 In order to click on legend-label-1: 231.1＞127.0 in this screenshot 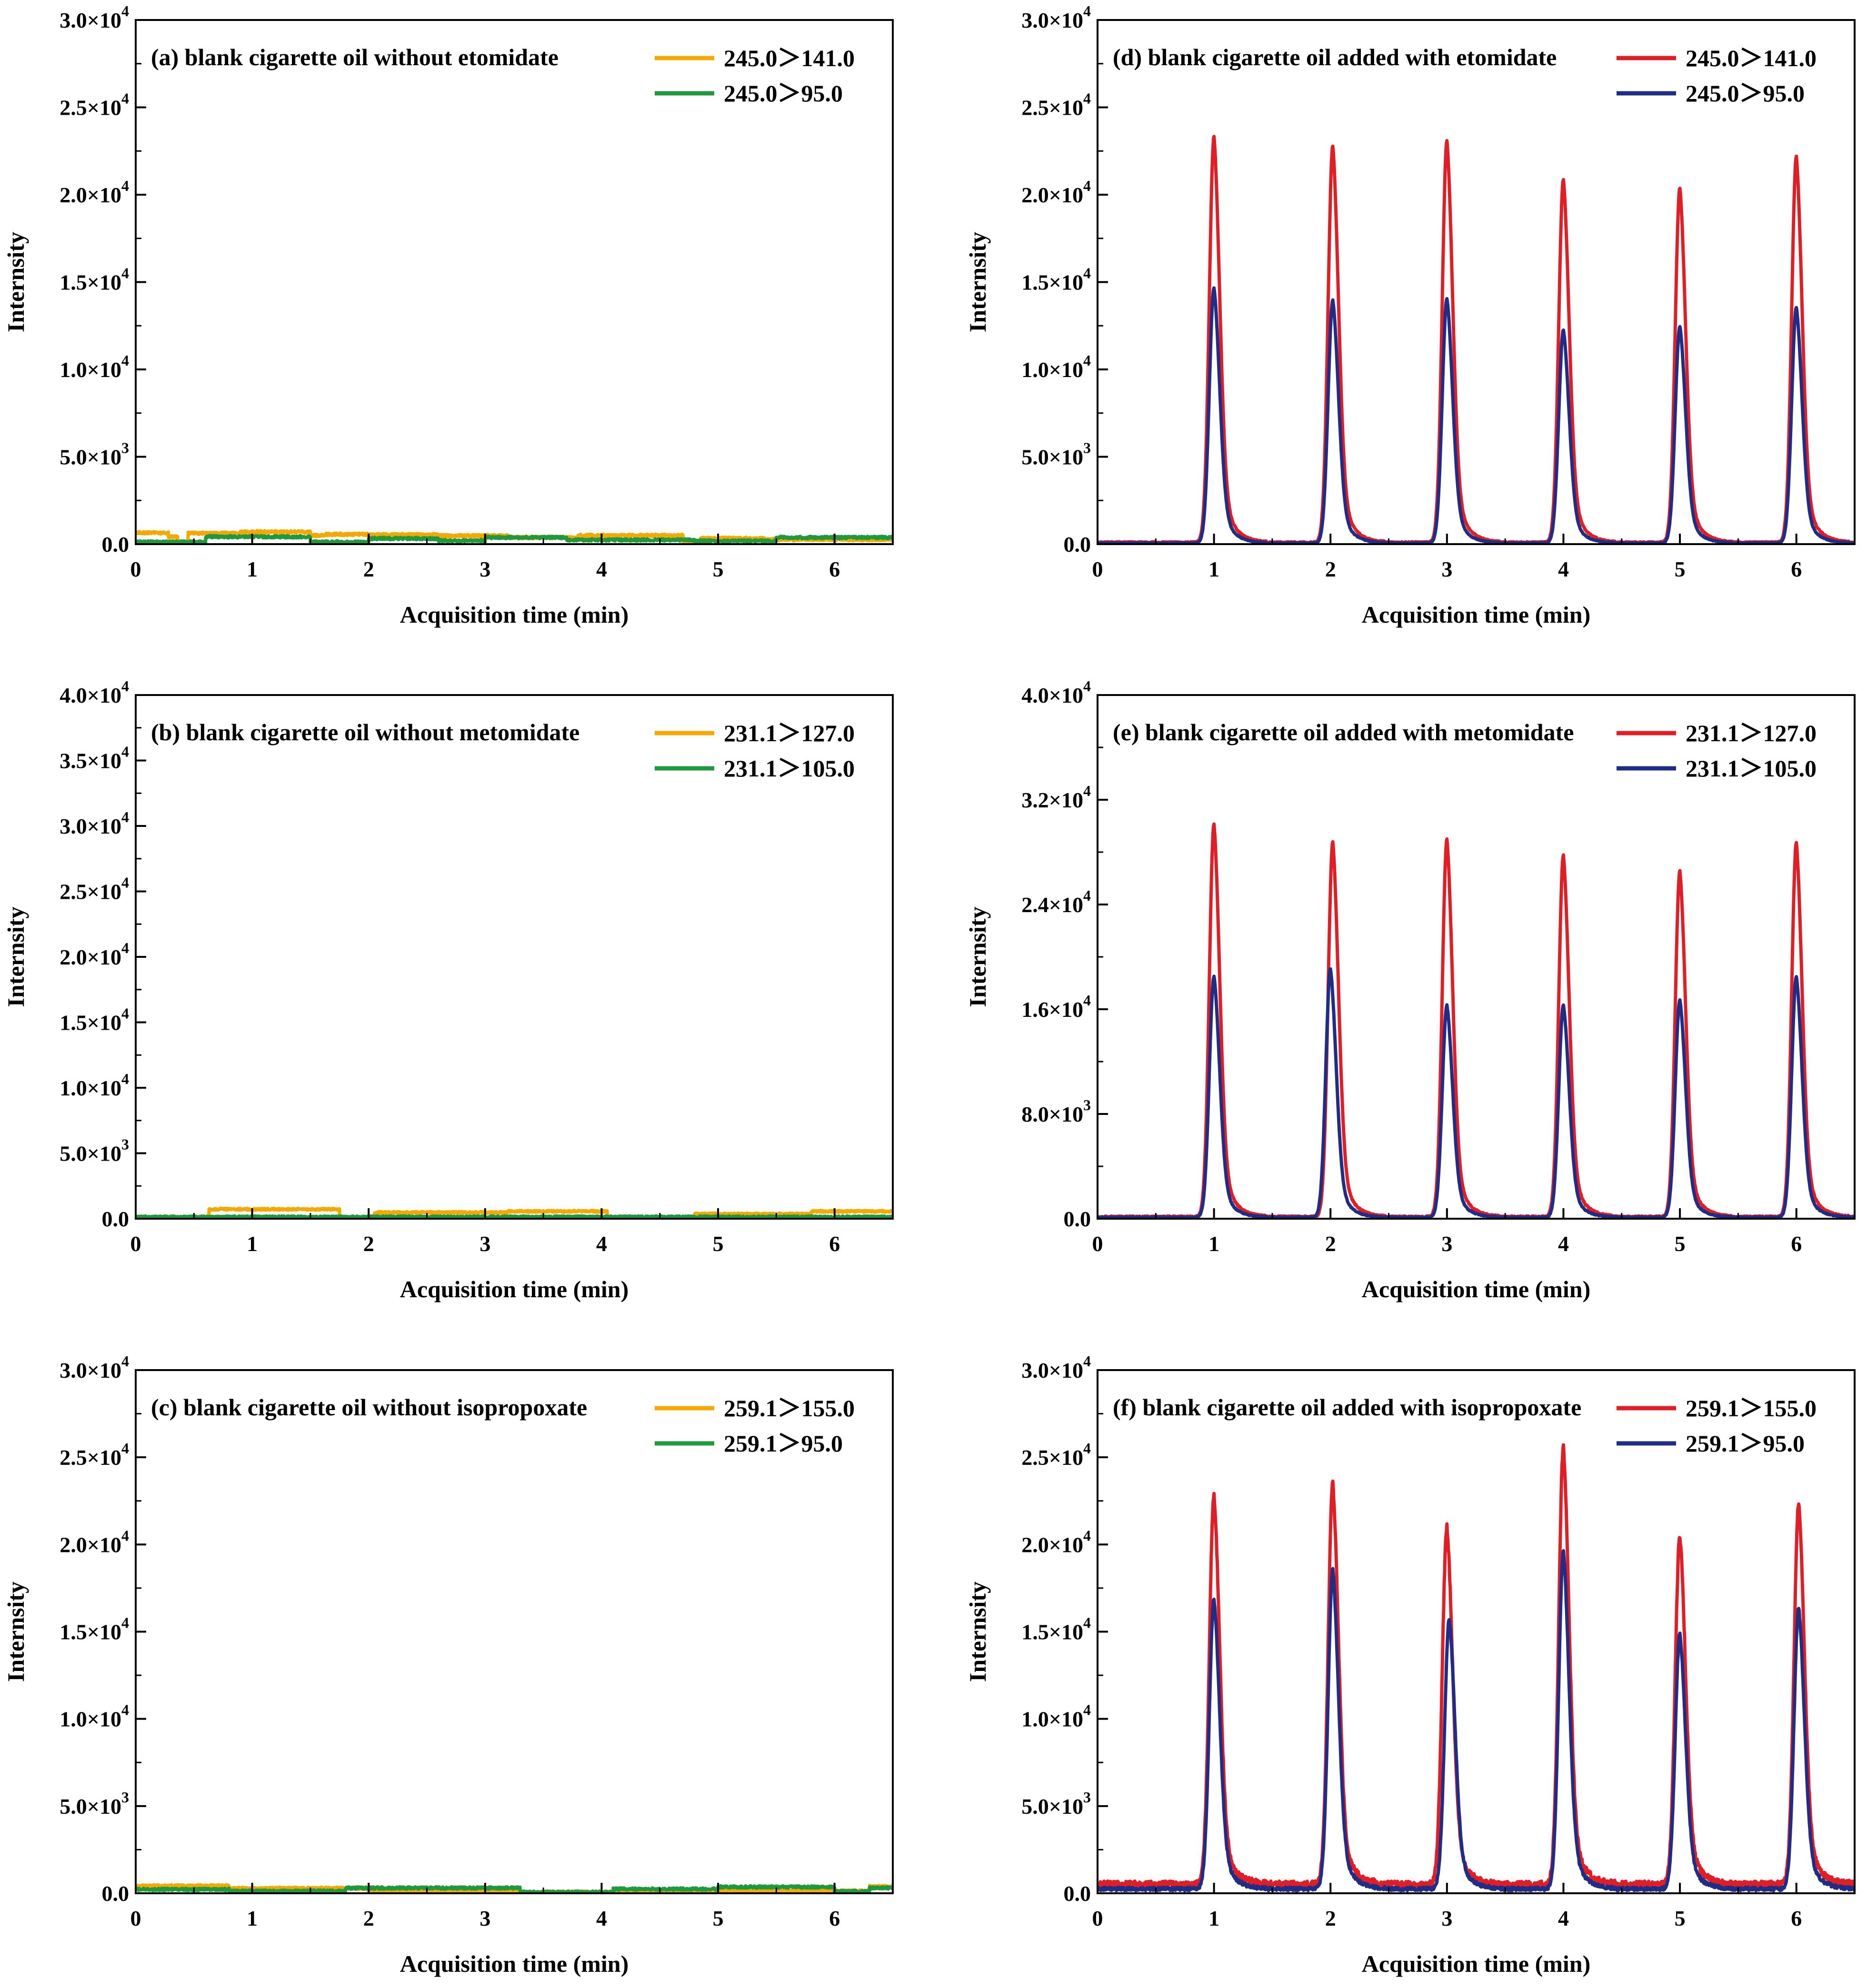, I will do `click(789, 733)`.